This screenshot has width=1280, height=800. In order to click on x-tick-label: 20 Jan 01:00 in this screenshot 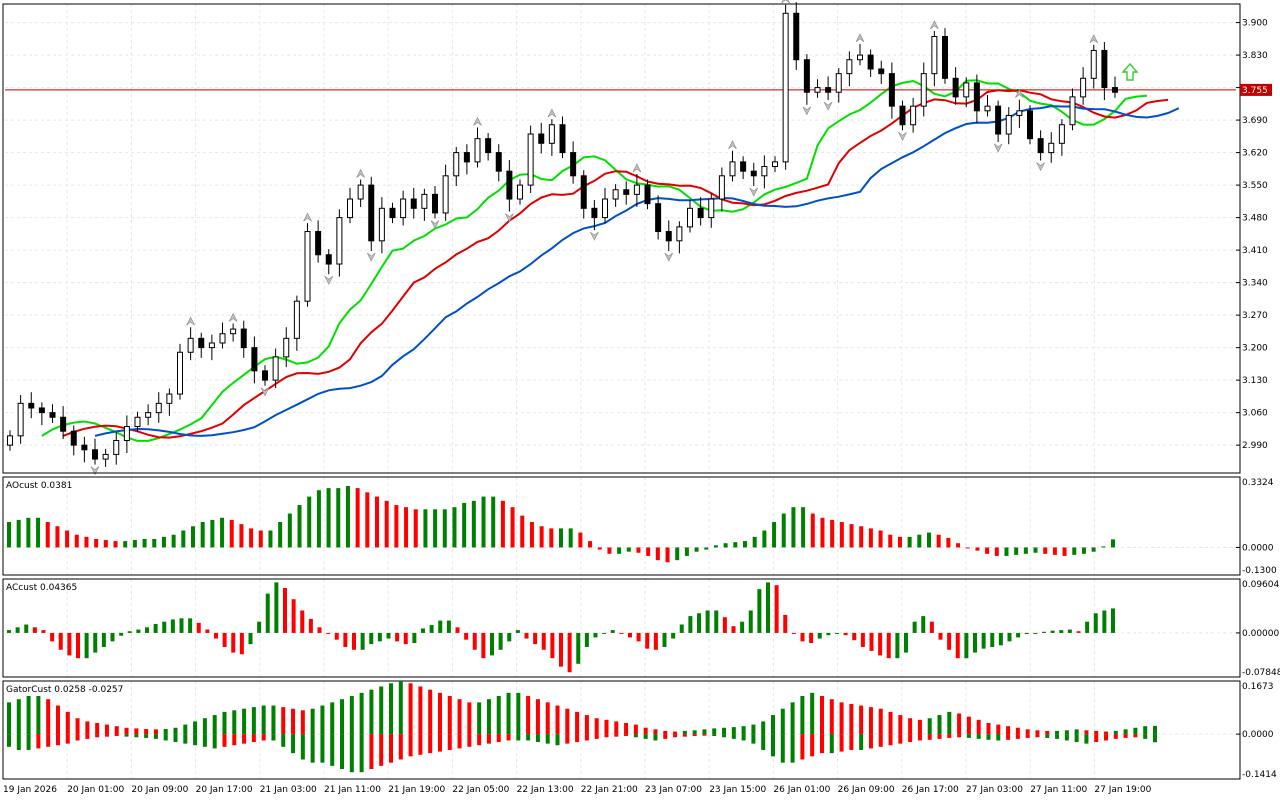, I will do `click(95, 790)`.